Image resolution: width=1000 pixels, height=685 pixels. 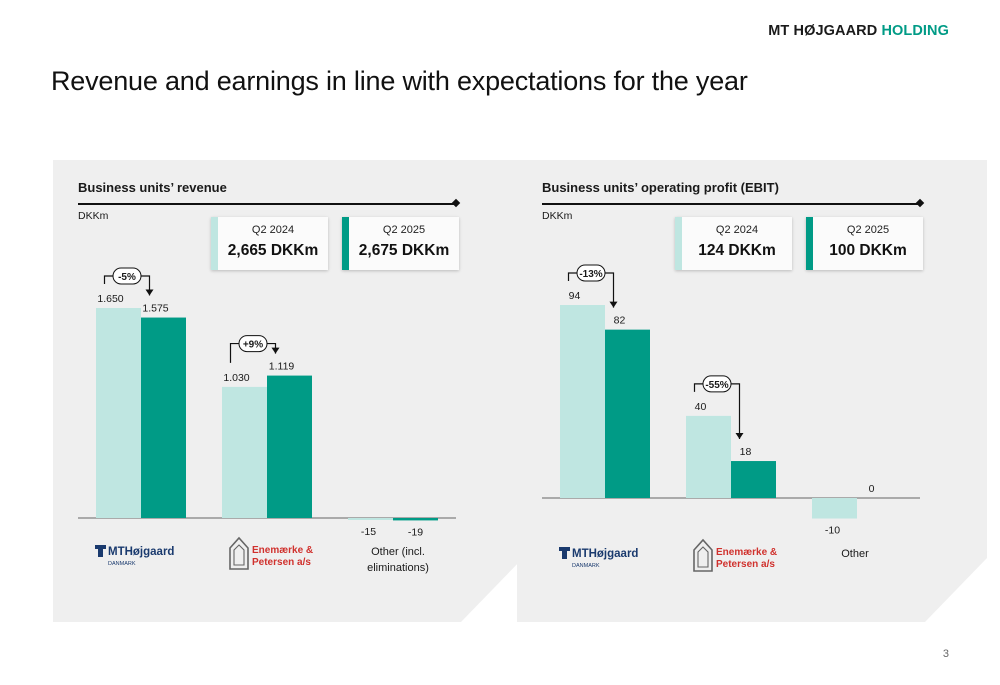 I want to click on data-label: -15, so click(x=368, y=532).